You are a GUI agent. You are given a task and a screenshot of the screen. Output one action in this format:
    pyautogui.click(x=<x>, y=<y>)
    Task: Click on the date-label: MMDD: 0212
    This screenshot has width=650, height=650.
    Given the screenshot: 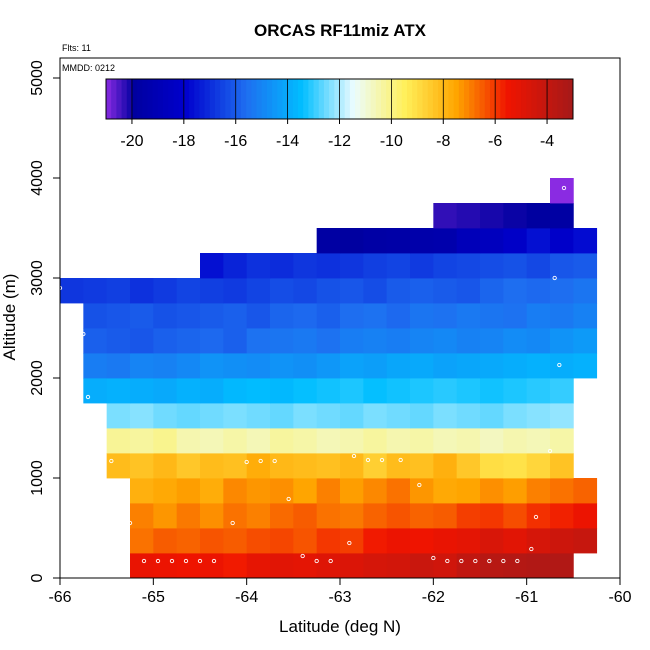 What is the action you would take?
    pyautogui.click(x=88, y=68)
    